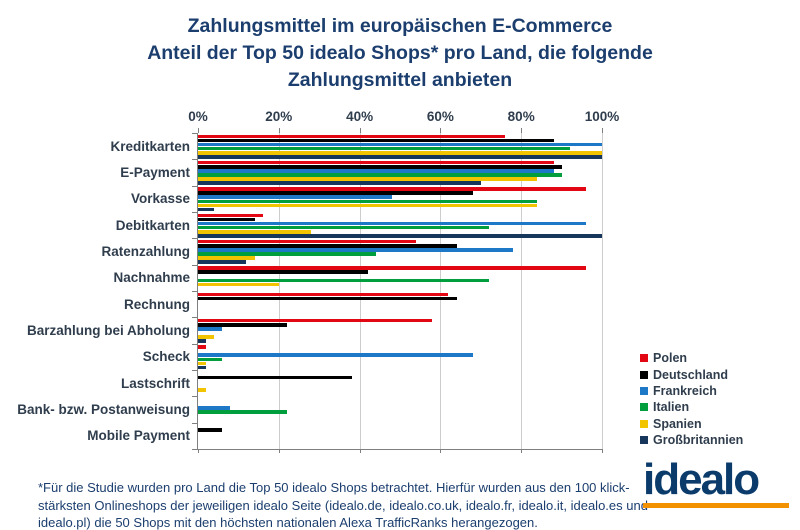  What do you see at coordinates (397, 449) in the screenshot?
I see `x-axis-line` at bounding box center [397, 449].